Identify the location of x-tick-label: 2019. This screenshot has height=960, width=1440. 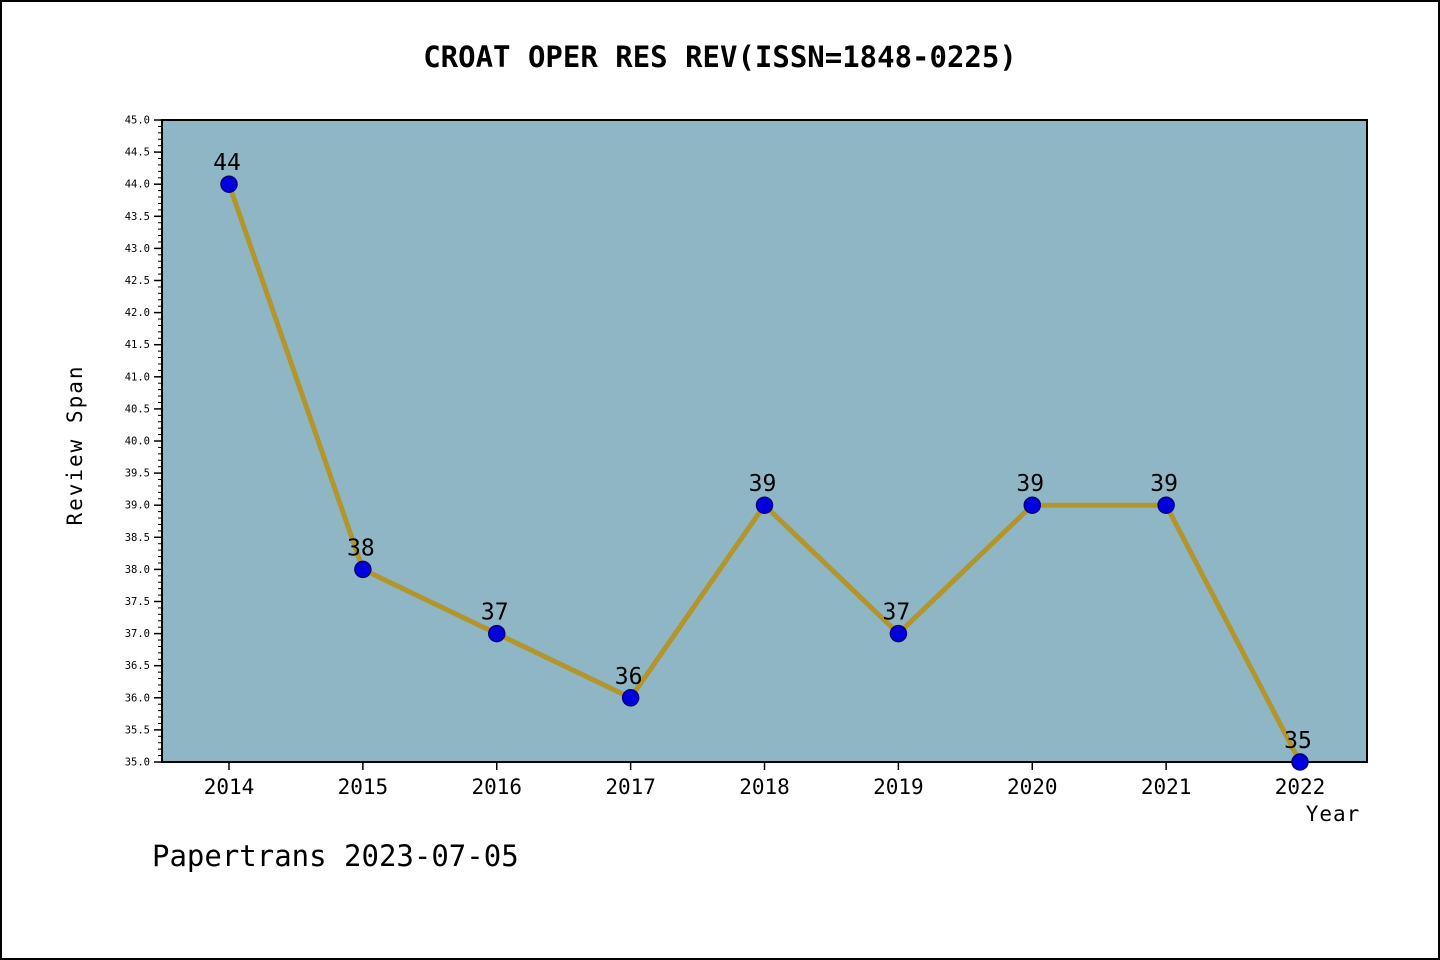
(898, 787).